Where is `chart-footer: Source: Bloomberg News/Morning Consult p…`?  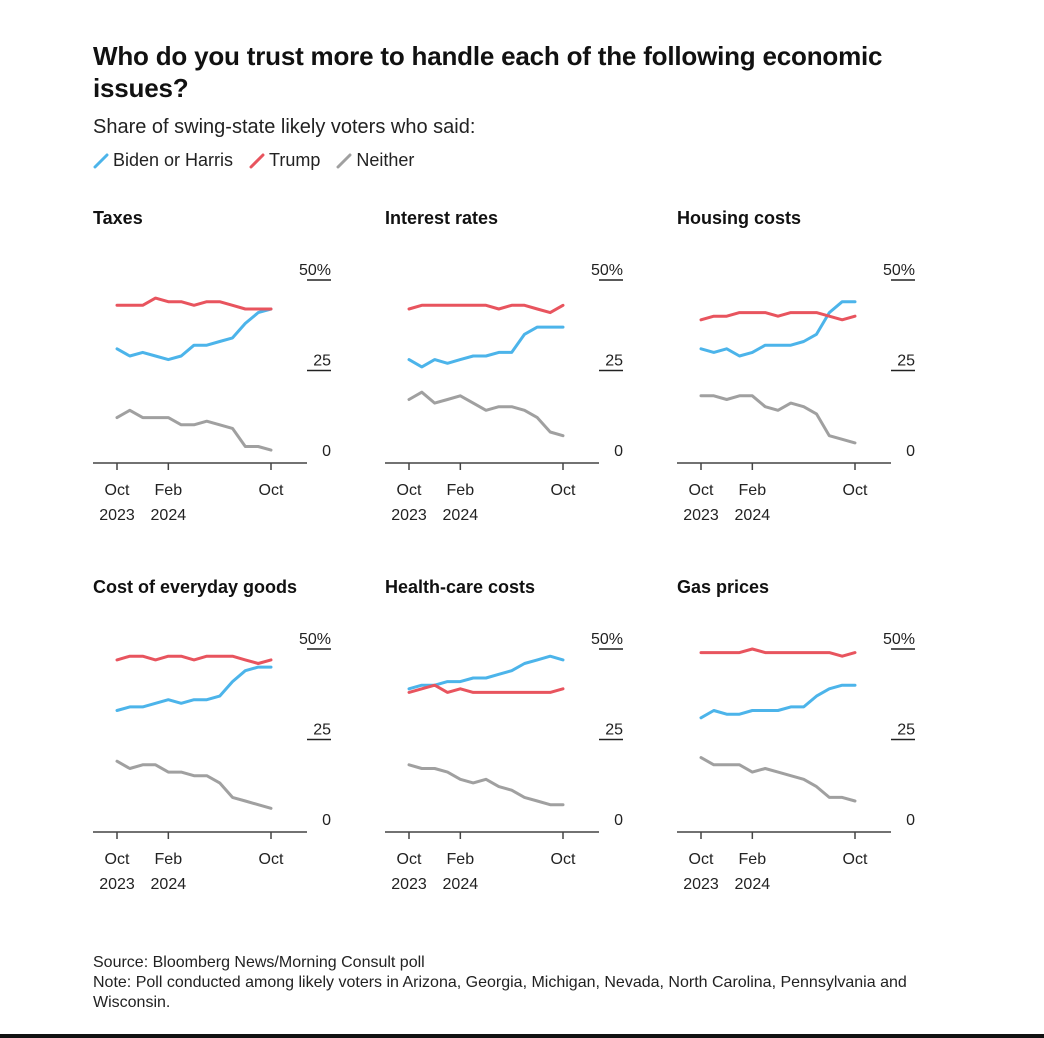 chart-footer: Source: Bloomberg News/Morning Consult p… is located at coordinates (533, 983).